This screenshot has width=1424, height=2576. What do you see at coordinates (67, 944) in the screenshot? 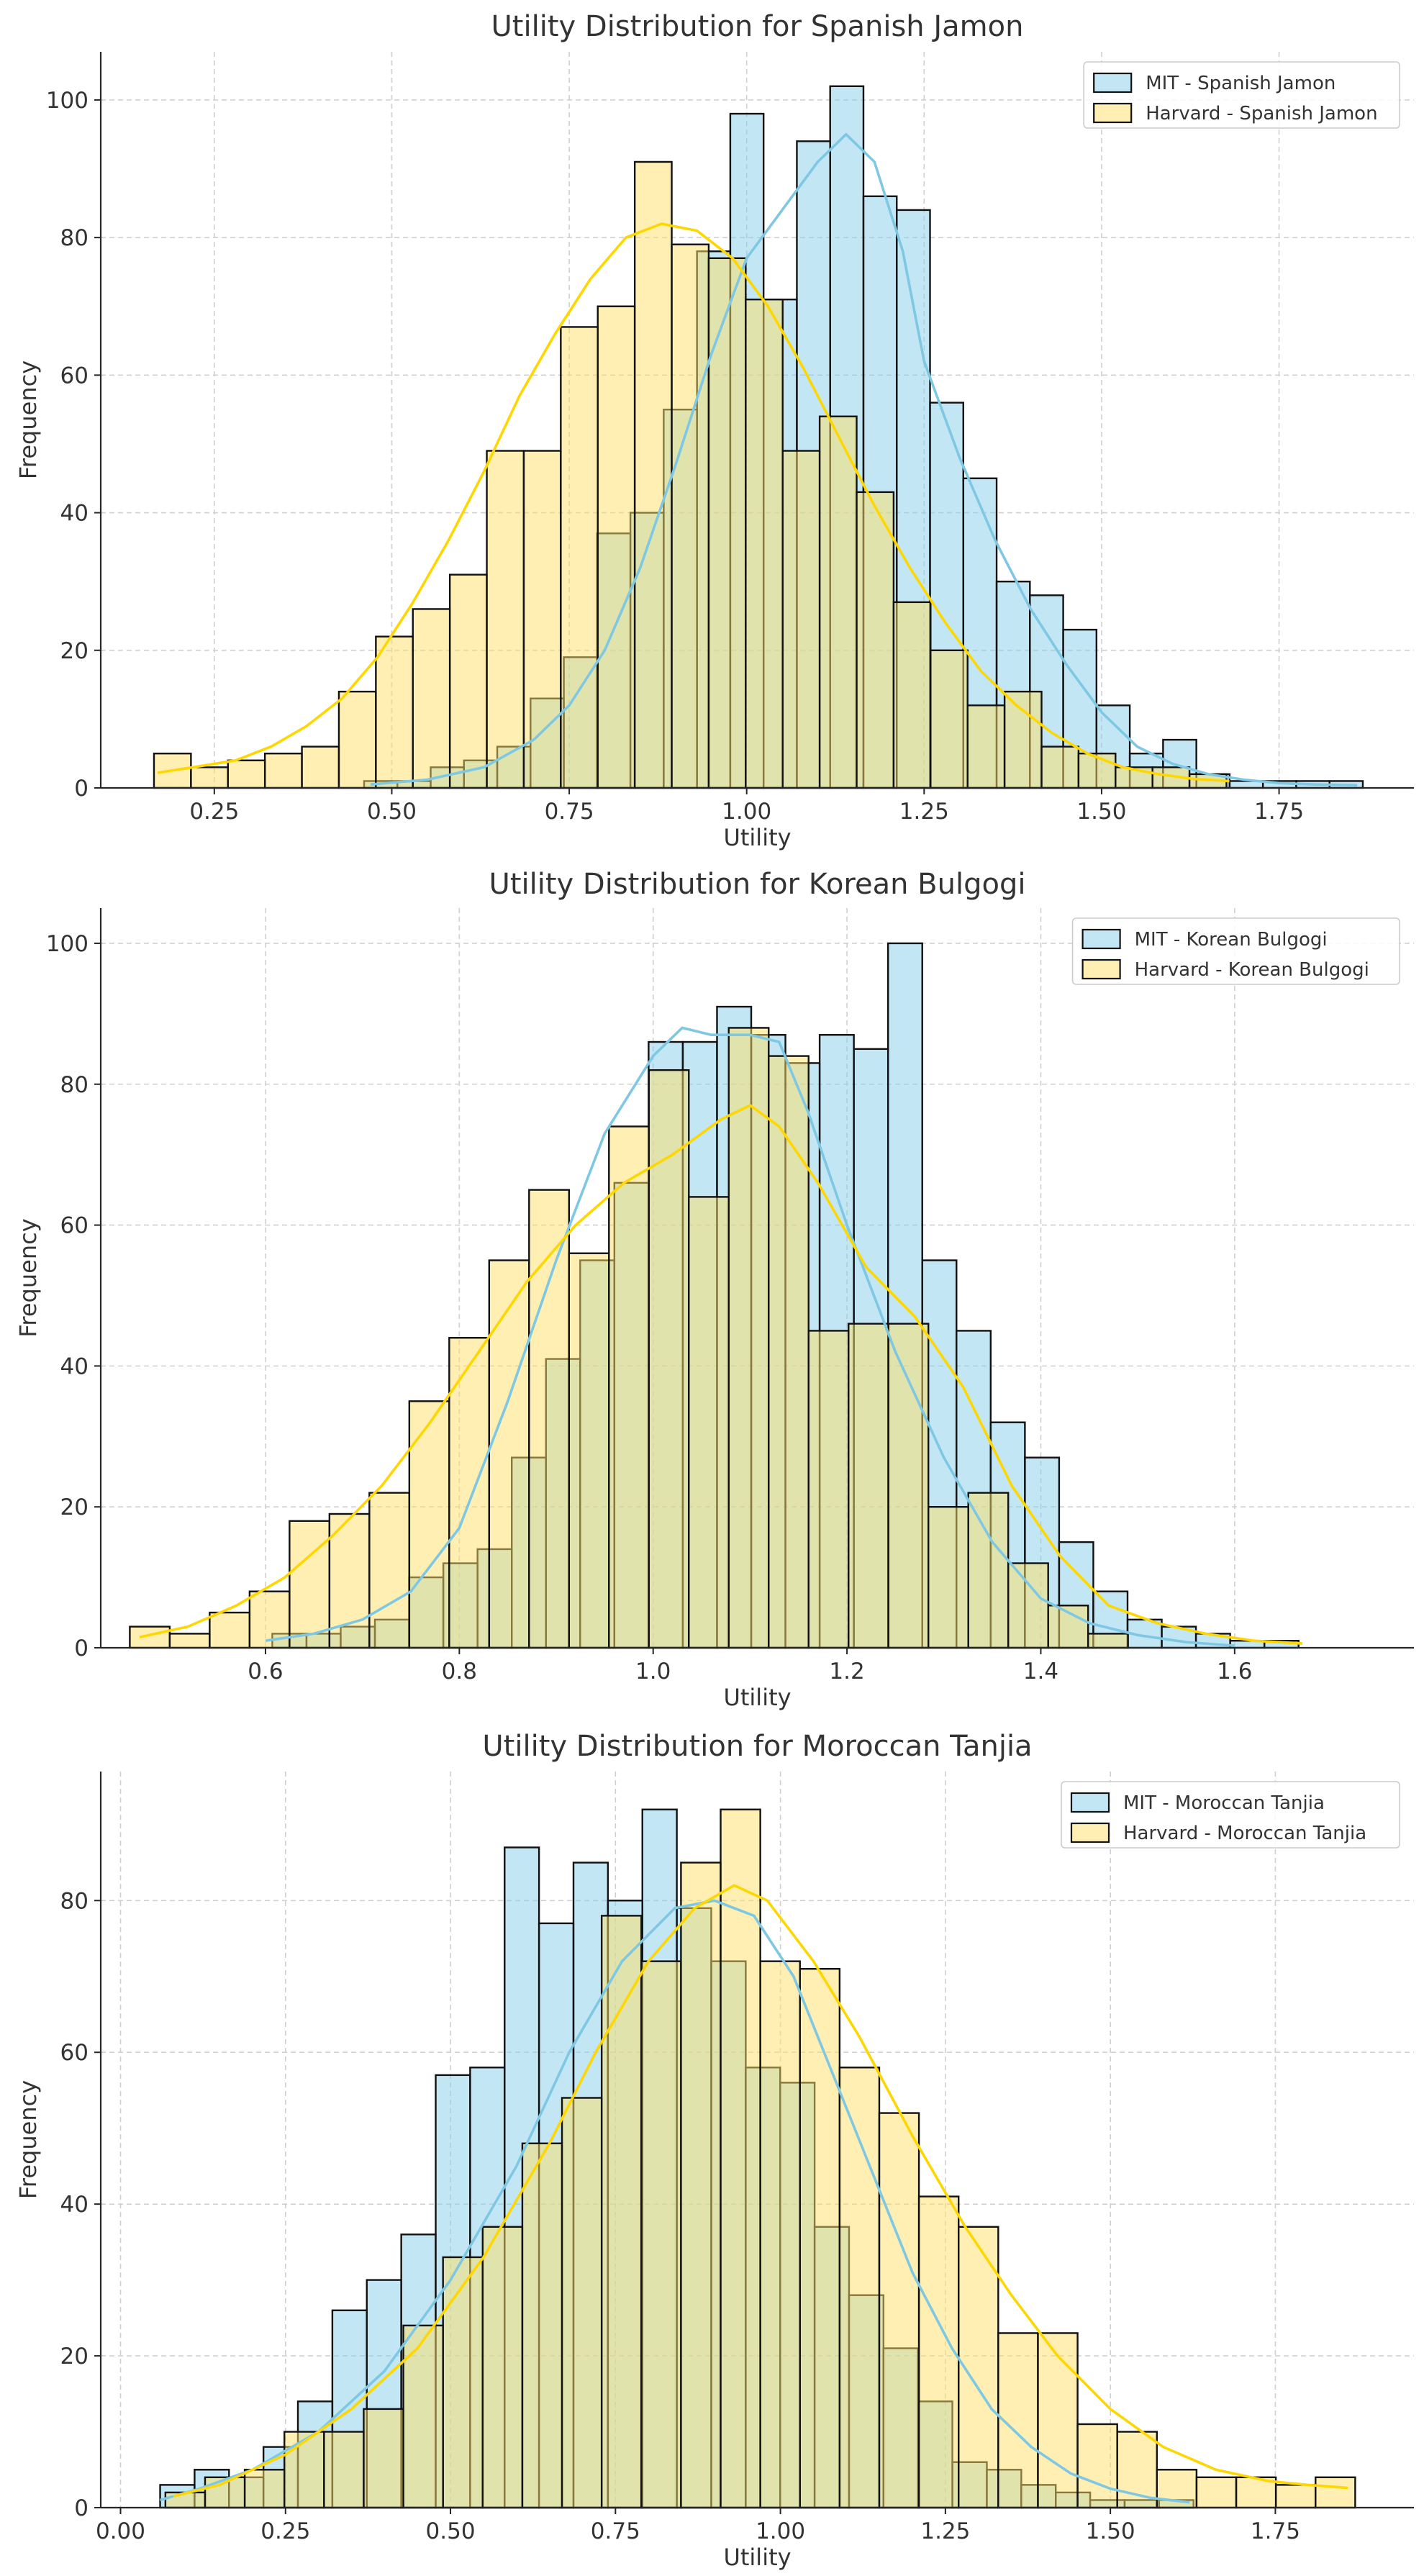
I see `y-tick-label: 100` at bounding box center [67, 944].